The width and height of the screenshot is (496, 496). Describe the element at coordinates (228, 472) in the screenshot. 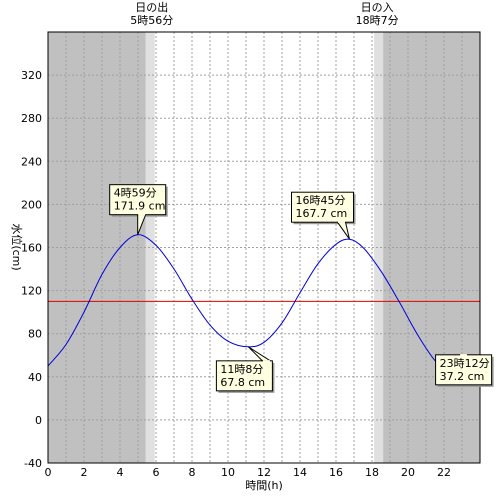

I see `x-tick-label: 10` at that location.